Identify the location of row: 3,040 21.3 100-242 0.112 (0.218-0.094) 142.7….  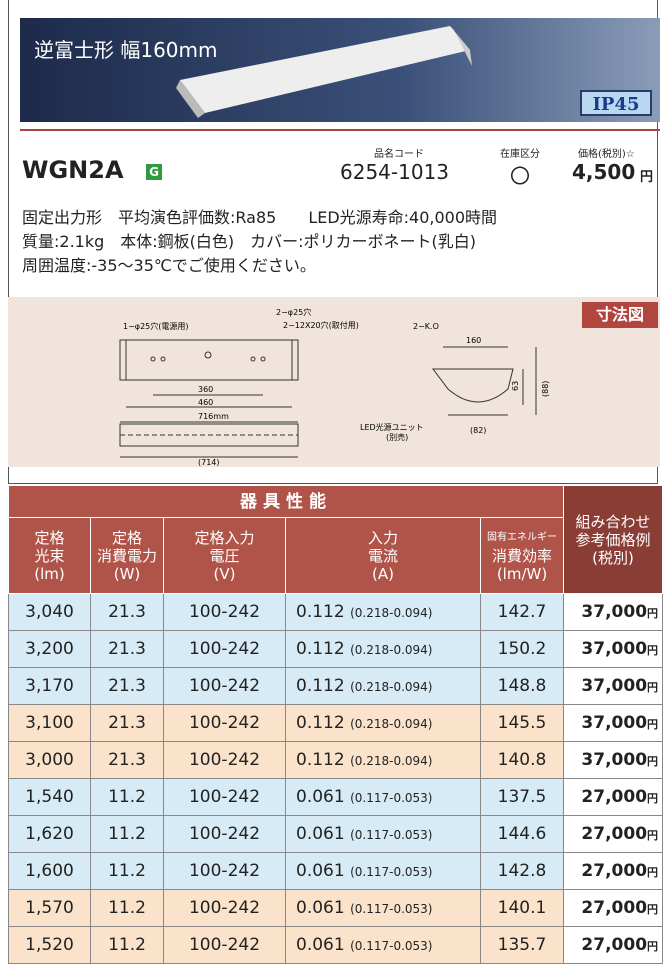
(336, 612).